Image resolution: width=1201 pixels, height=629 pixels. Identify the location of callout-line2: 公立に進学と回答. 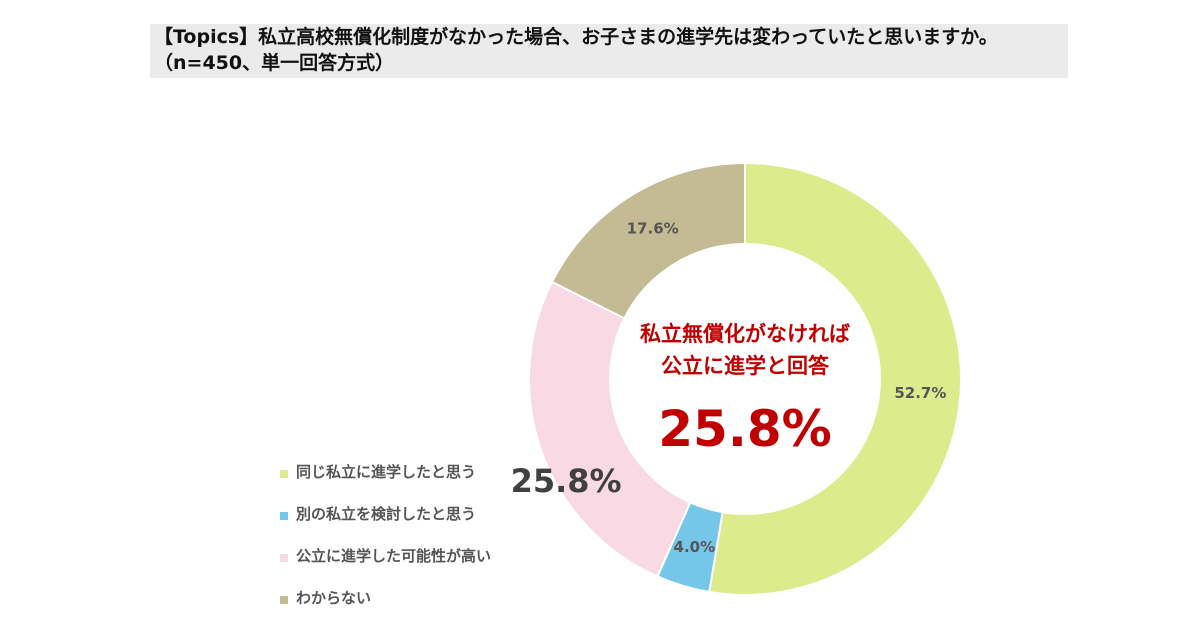
(745, 366).